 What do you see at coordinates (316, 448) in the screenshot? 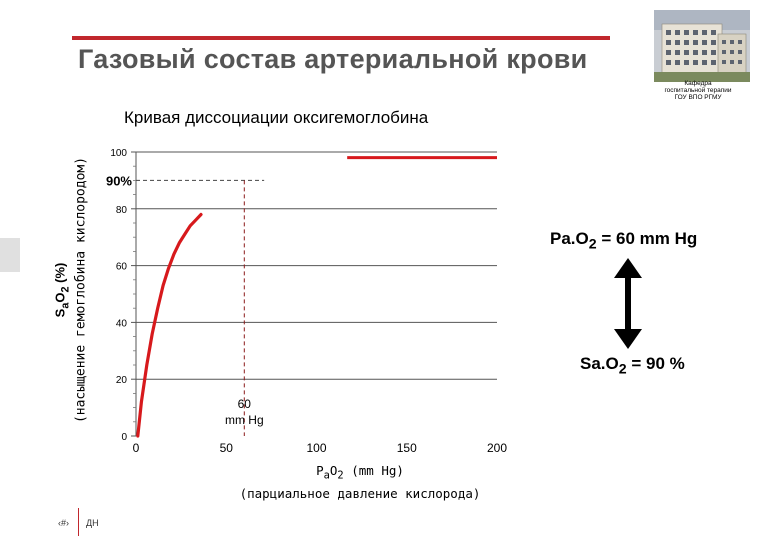
I see `x-tick-label: 100` at bounding box center [316, 448].